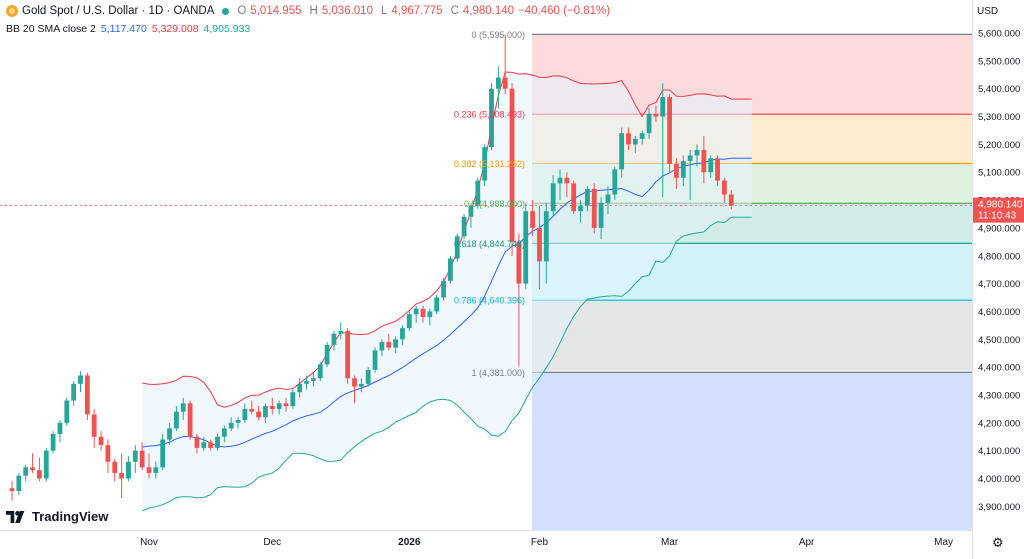  Describe the element at coordinates (999, 395) in the screenshot. I see `price-tick-label: 4,300.000` at that location.